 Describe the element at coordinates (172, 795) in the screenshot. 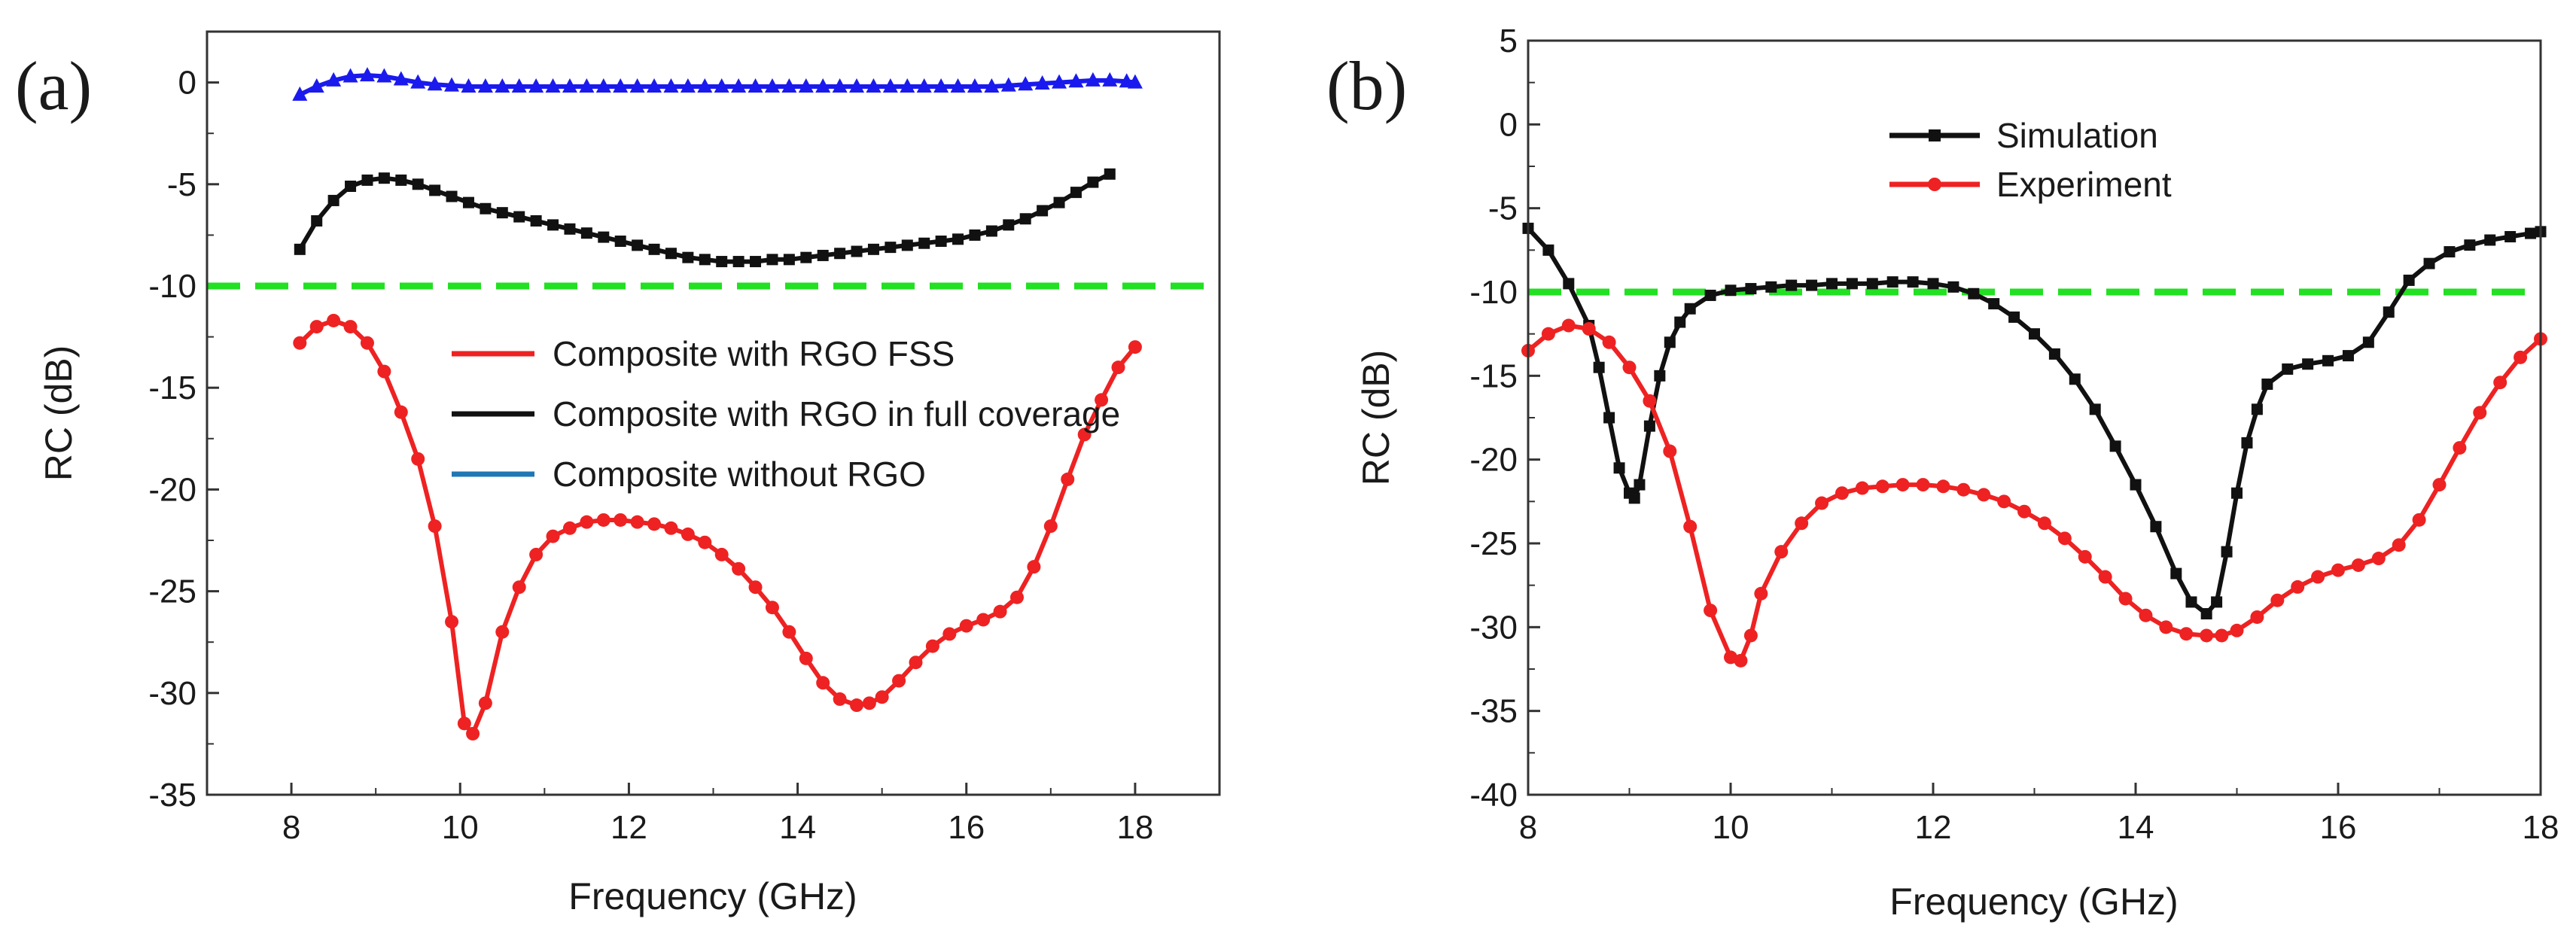

I see `y-tick-label: -35` at that location.